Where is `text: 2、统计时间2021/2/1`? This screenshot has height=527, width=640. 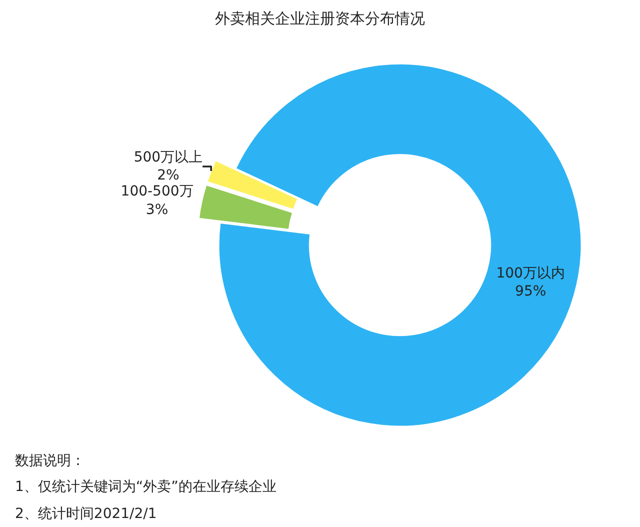 text: 2、统计时间2021/2/1 is located at coordinates (86, 514).